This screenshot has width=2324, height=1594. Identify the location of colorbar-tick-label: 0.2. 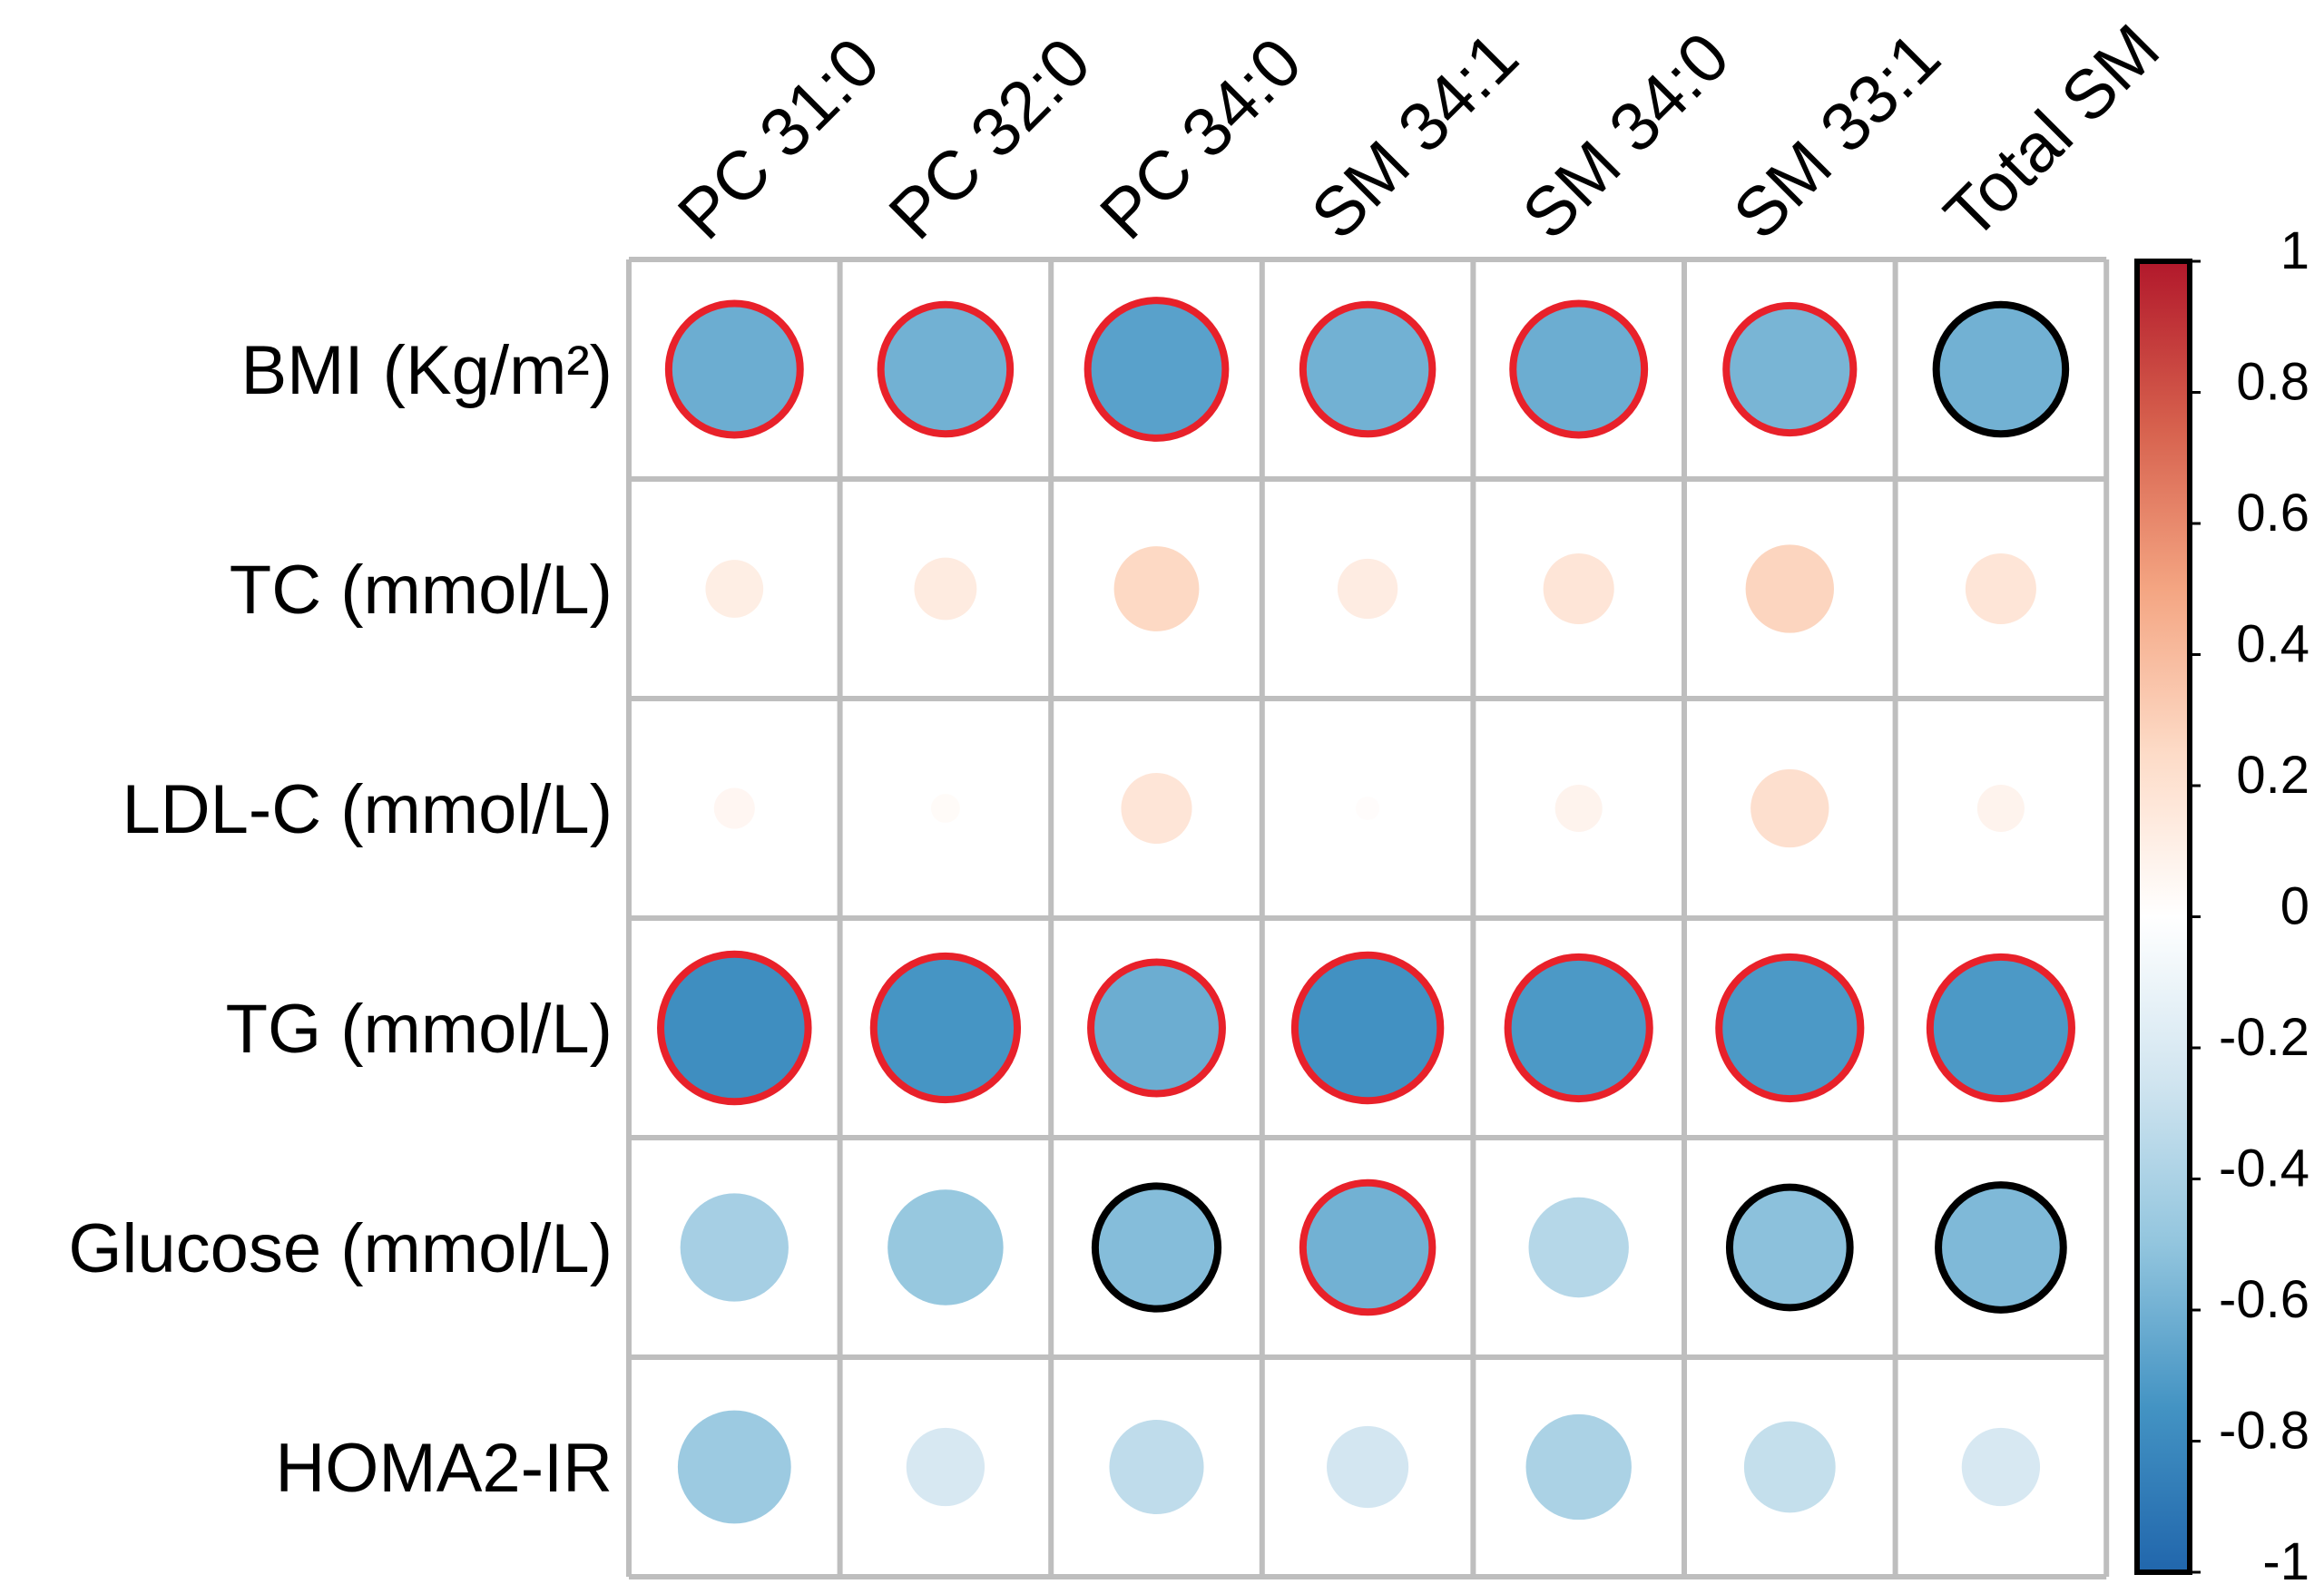
(2272, 775).